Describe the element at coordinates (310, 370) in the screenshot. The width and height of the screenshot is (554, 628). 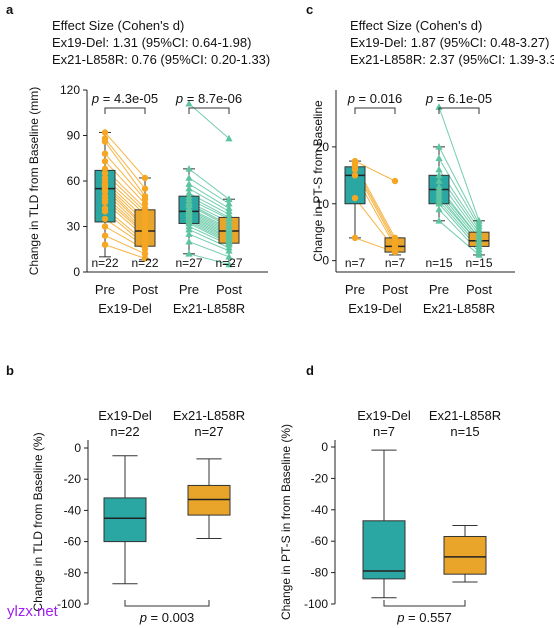
I see `panel-letter-d: d` at that location.